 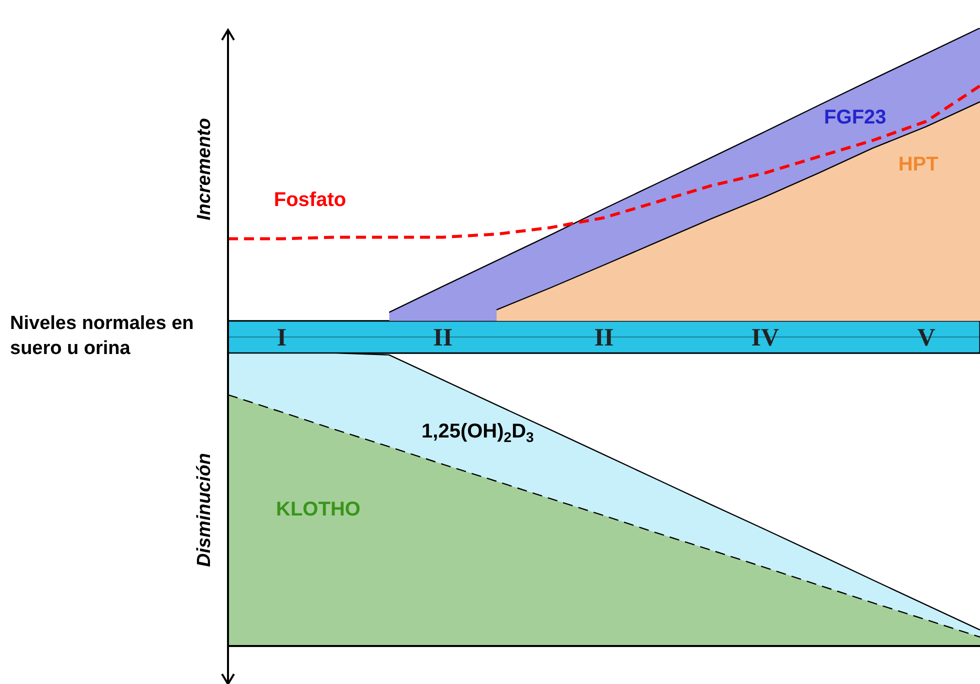 I want to click on text: Disminución, so click(x=205, y=509).